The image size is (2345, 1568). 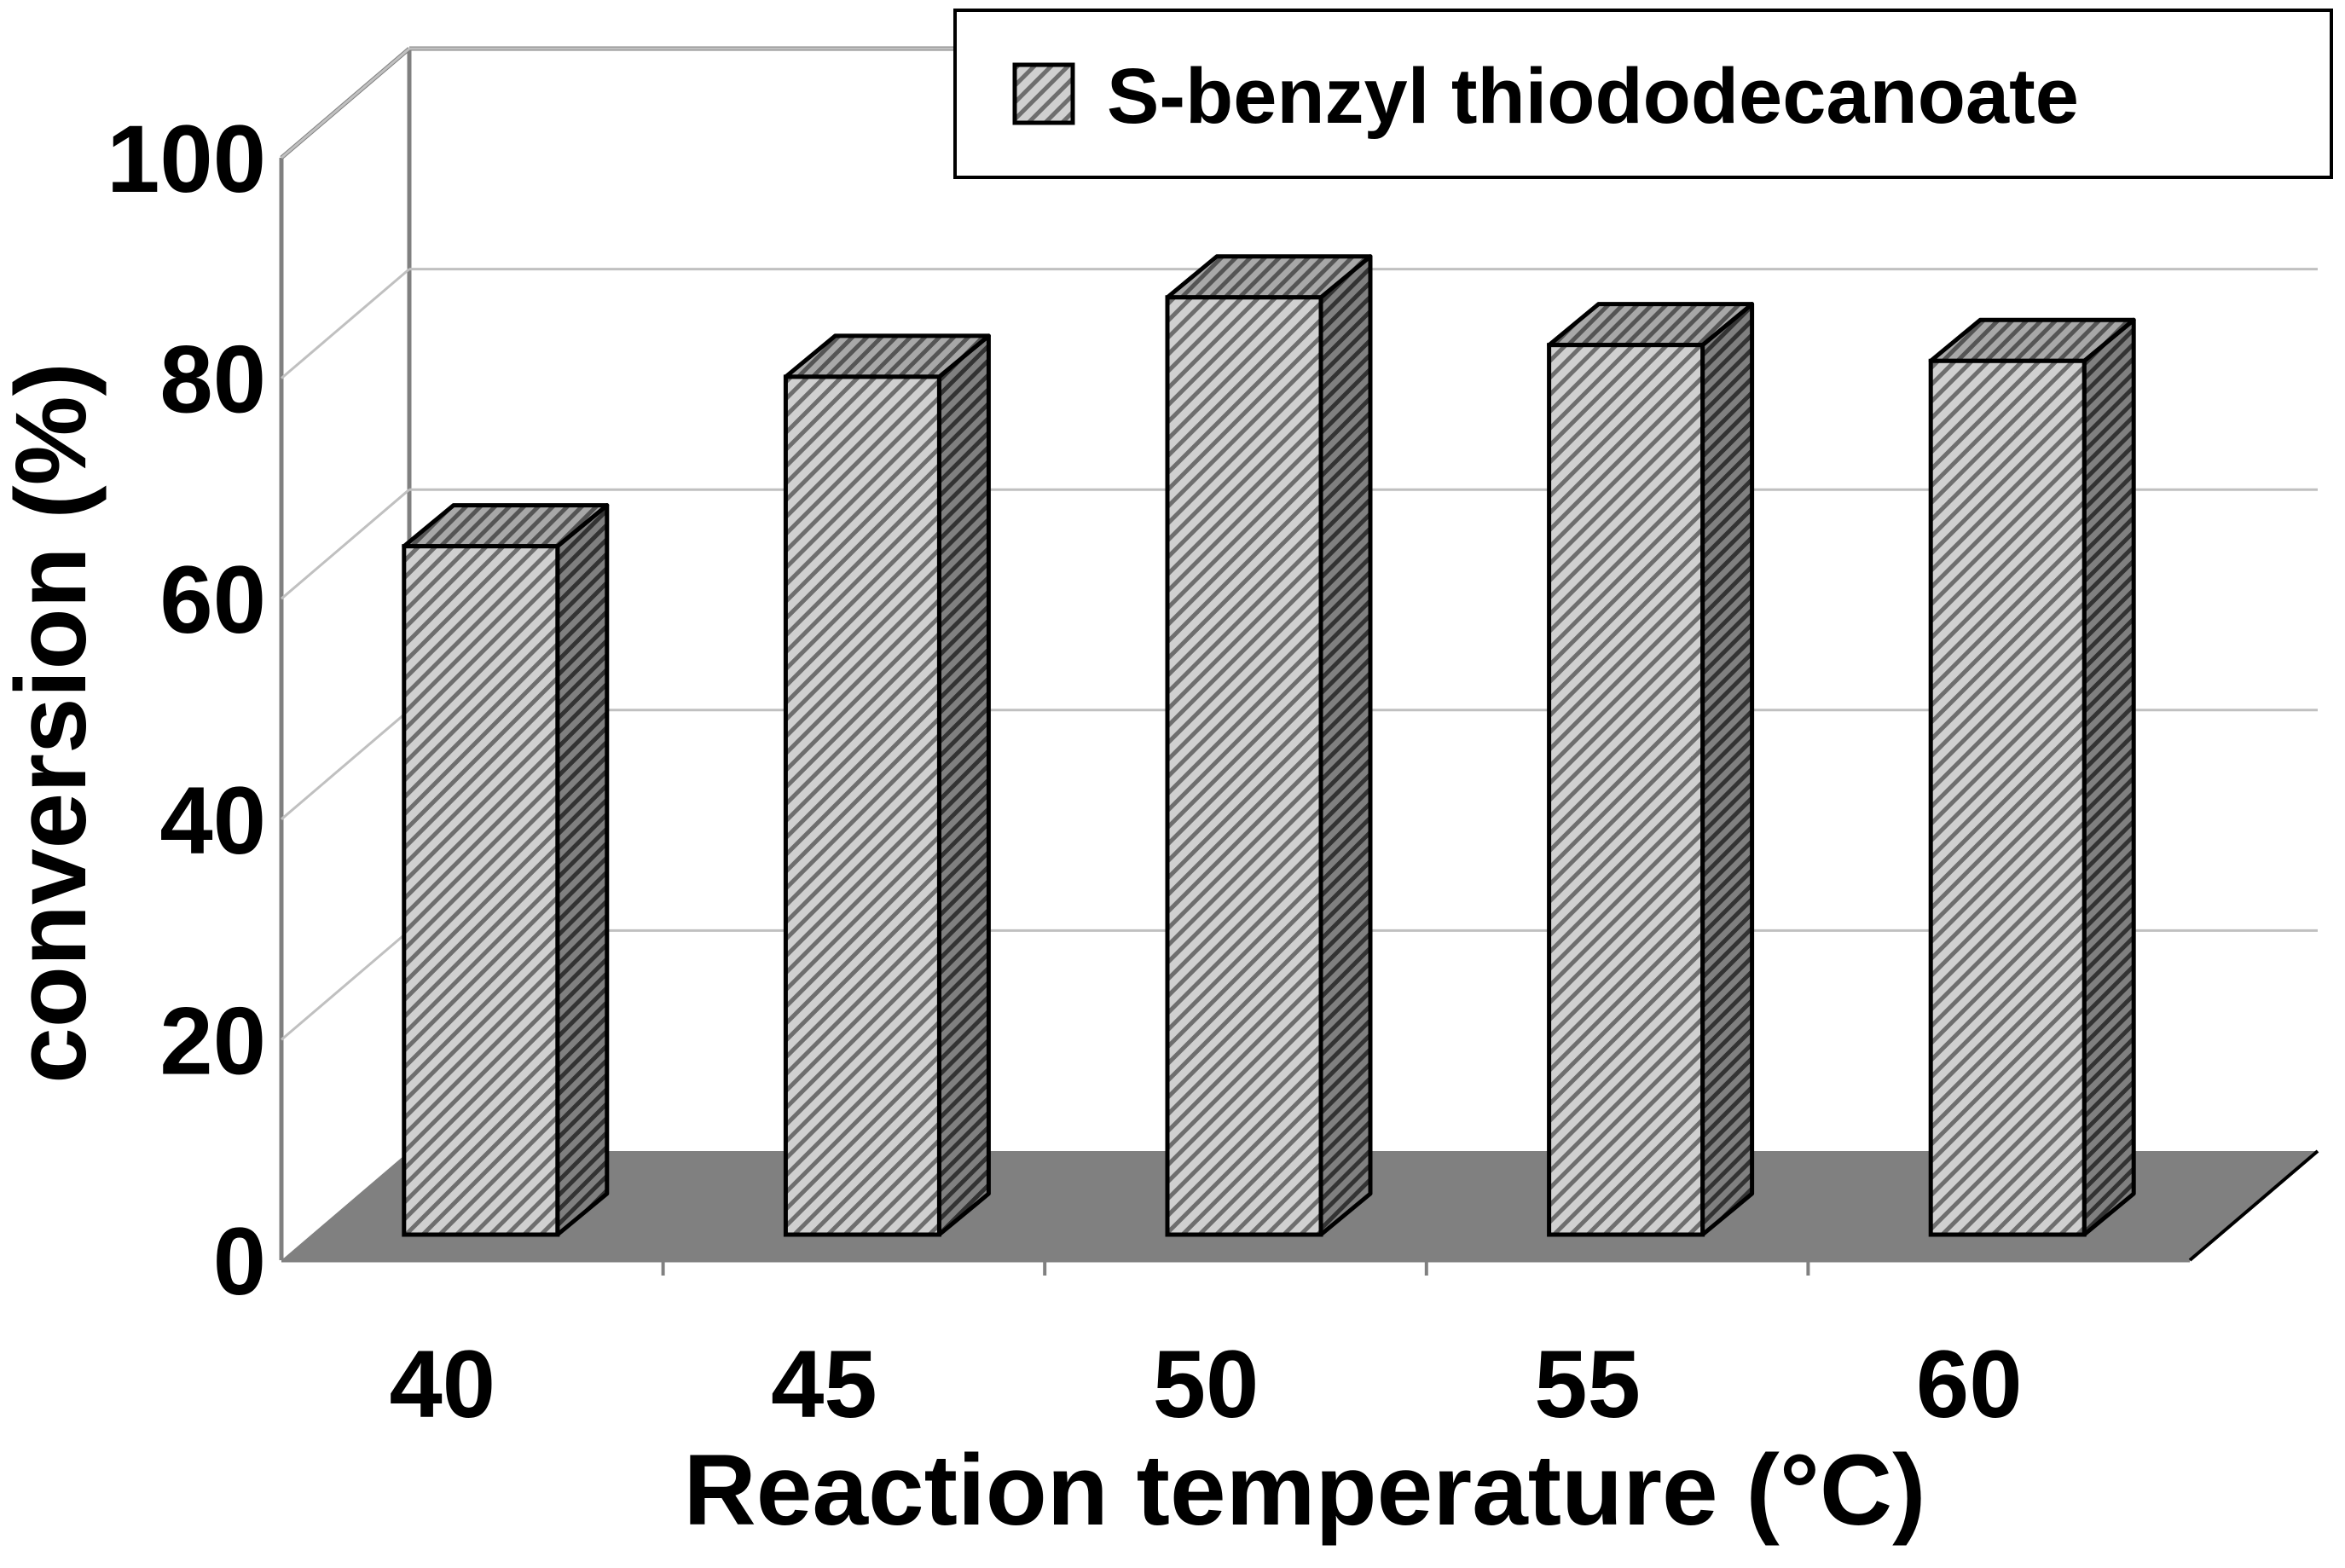 I want to click on legend: S-benzyl thiododecanoate, so click(x=1643, y=94).